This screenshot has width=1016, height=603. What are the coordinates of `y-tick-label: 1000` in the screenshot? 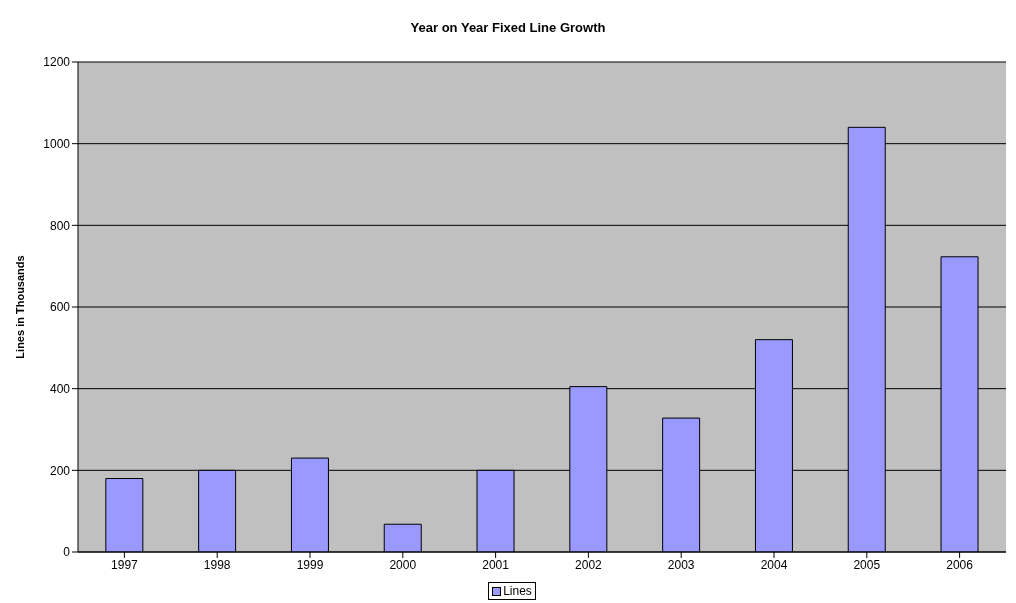 It's located at (57, 143).